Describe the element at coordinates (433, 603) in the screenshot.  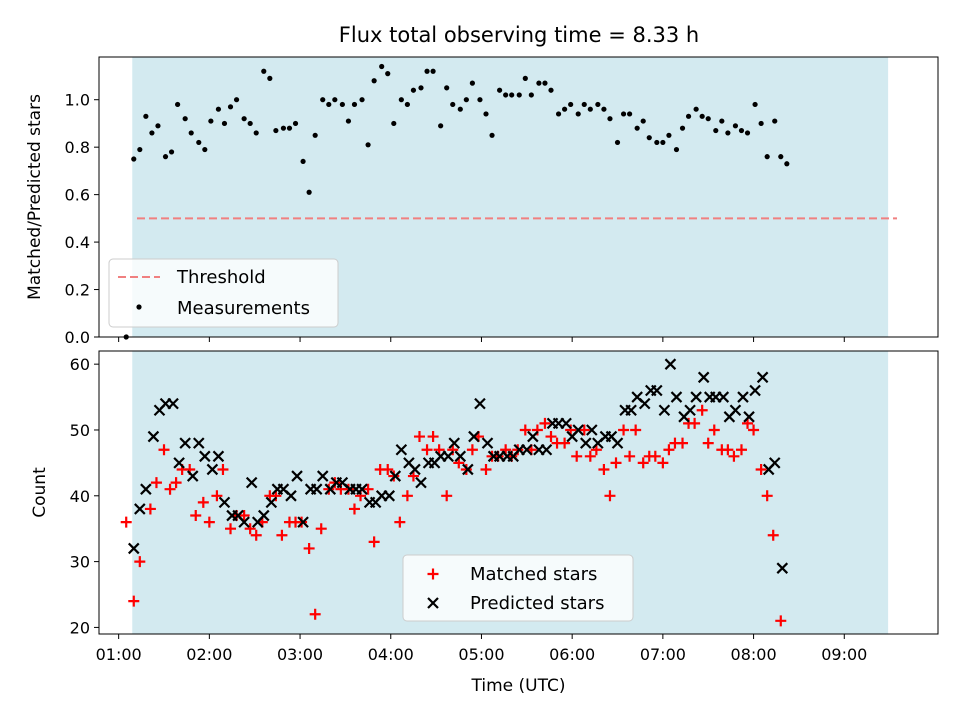
I see `predicted-legend-swatch` at that location.